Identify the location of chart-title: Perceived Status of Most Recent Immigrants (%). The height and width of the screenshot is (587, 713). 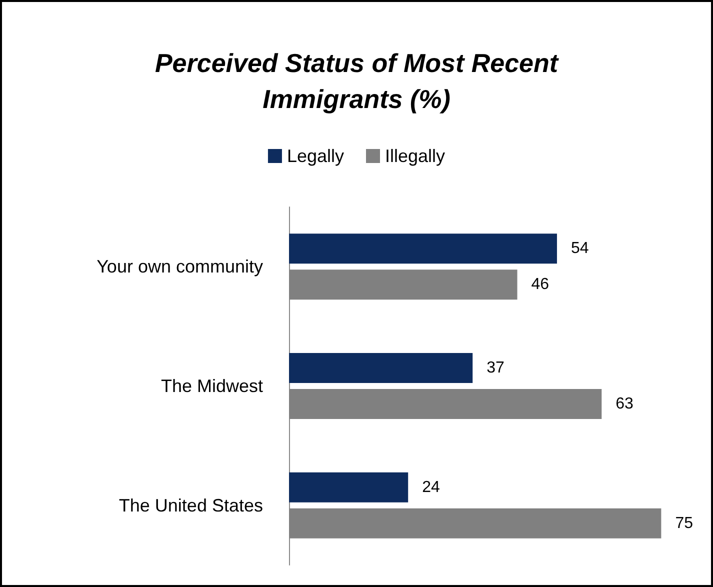
(357, 81).